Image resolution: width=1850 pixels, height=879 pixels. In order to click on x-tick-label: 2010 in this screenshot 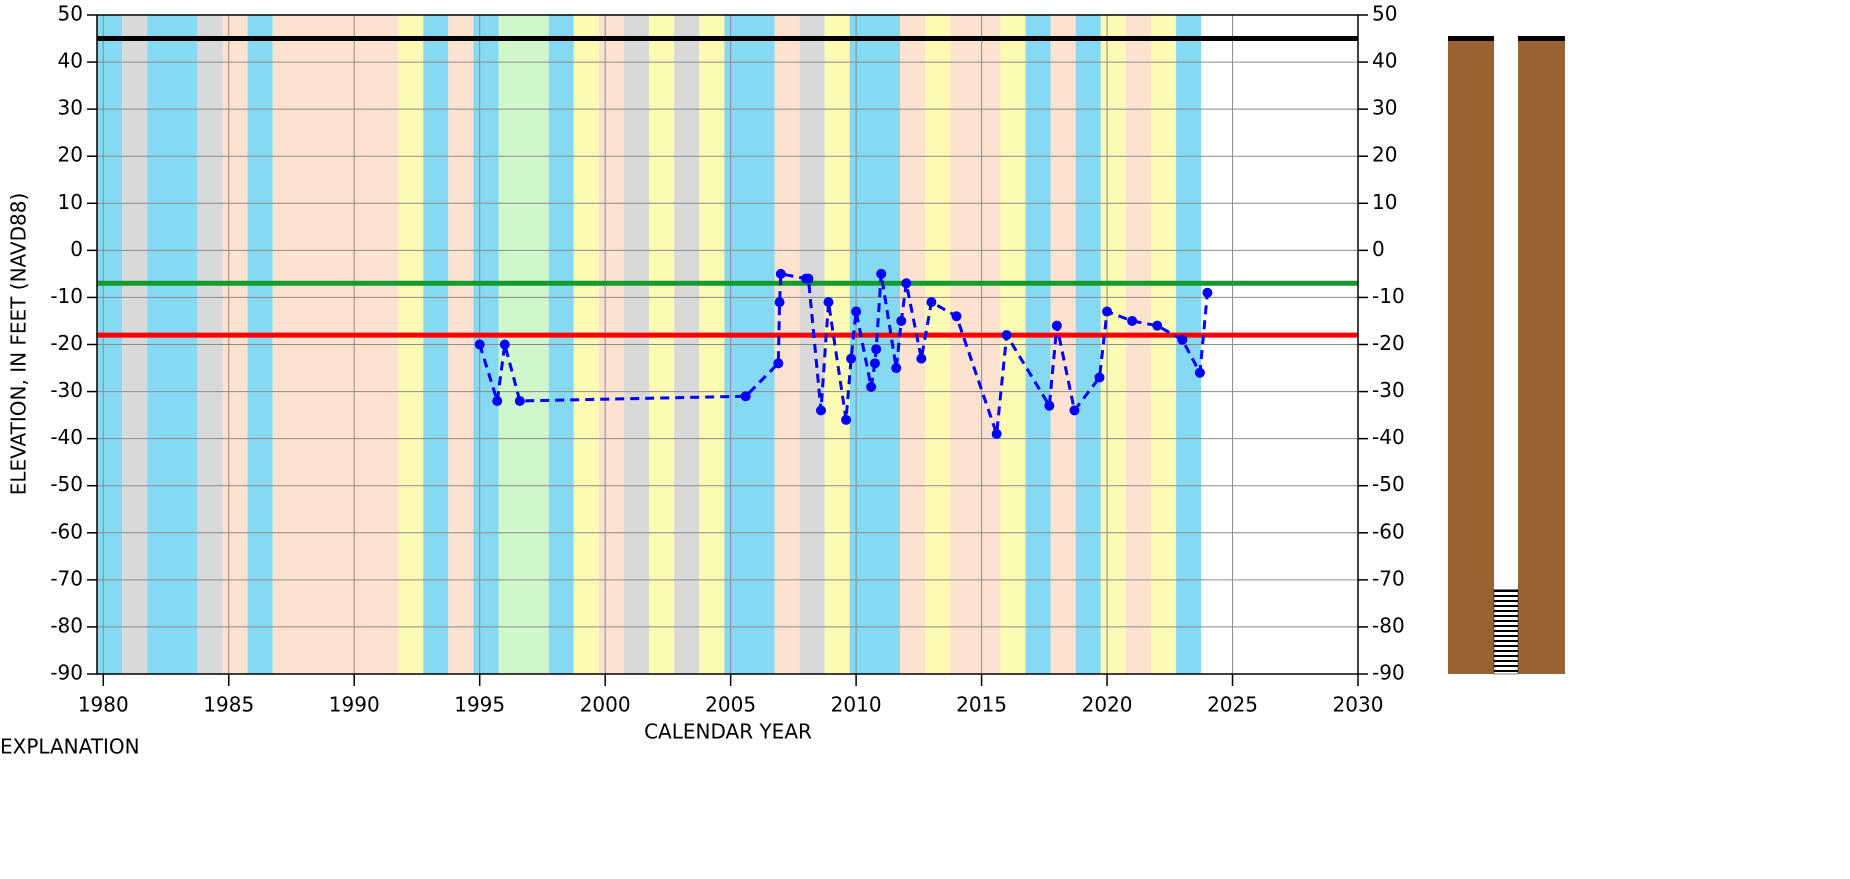, I will do `click(856, 705)`.